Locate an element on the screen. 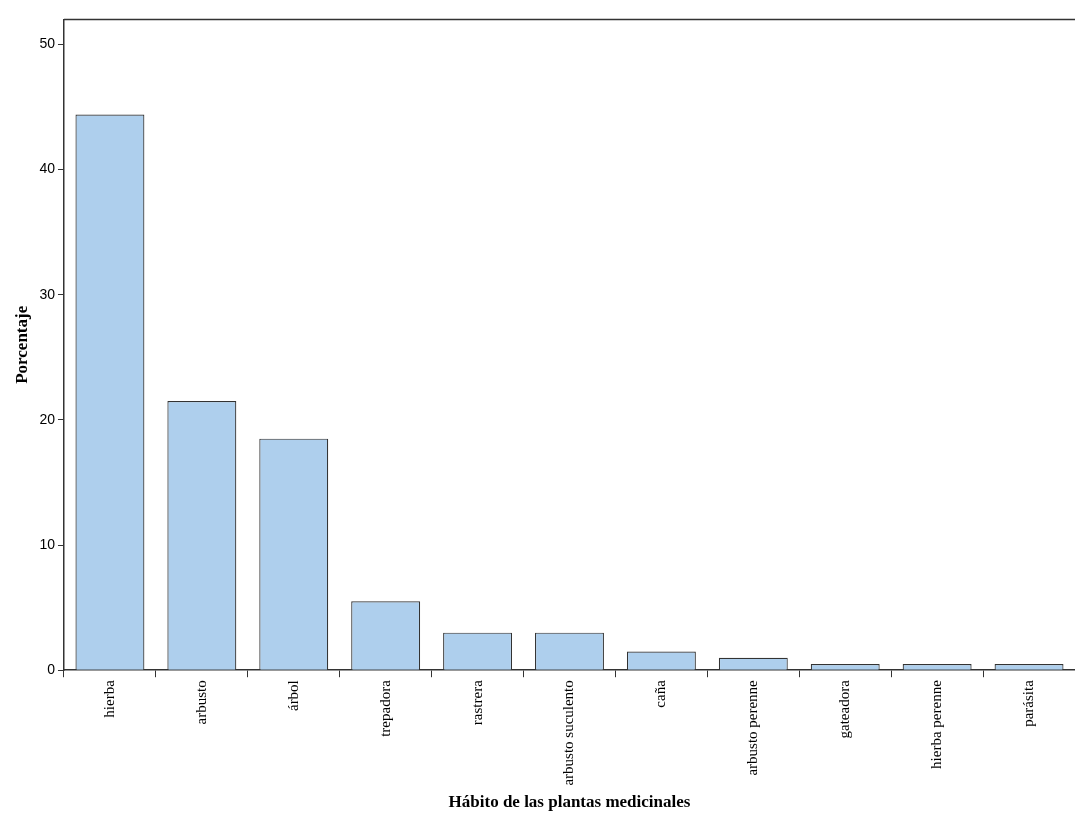 This screenshot has height=825, width=1083. x-tick-label: hierba is located at coordinates (108, 698).